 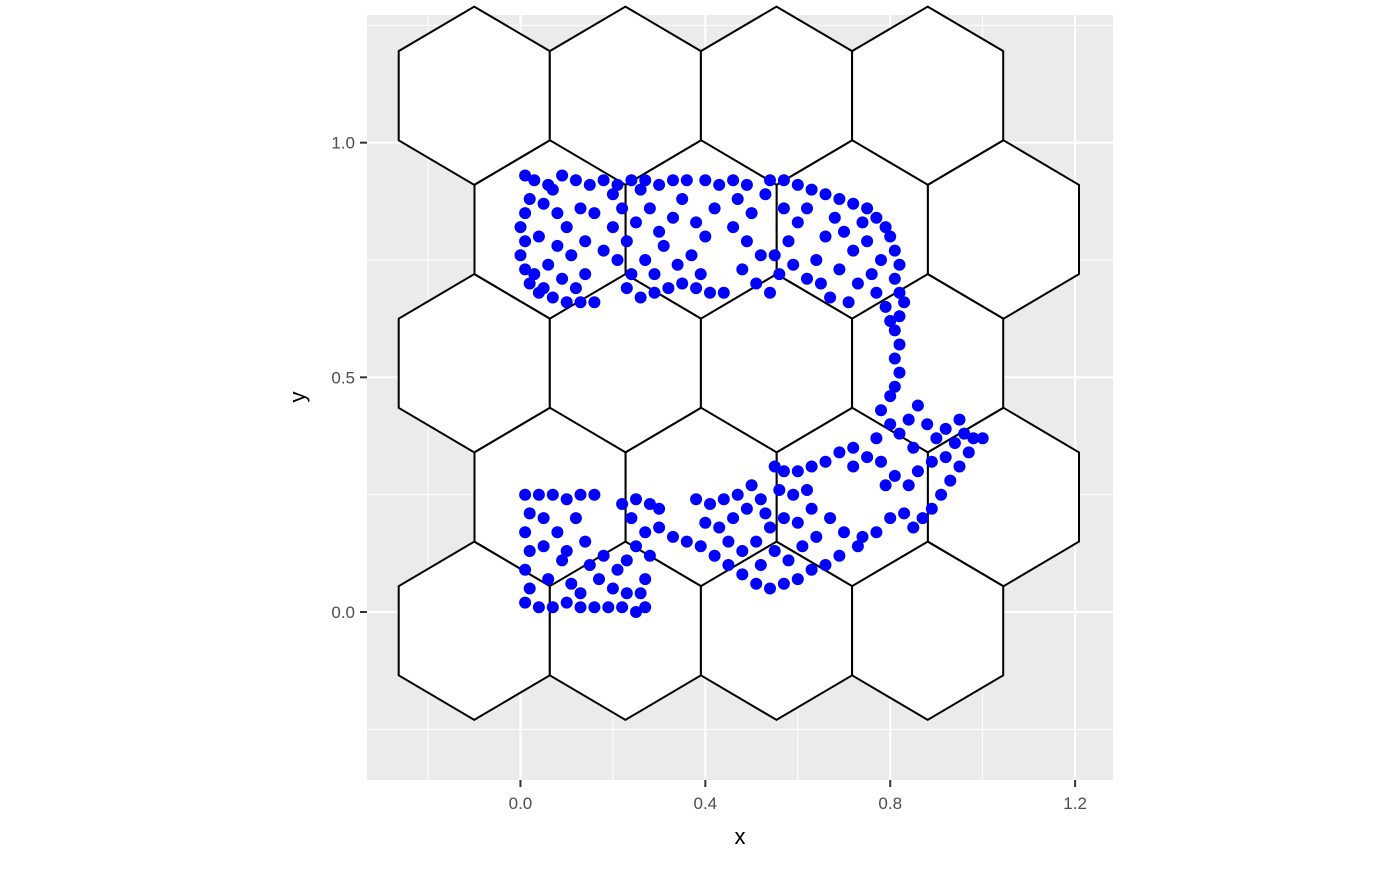 What do you see at coordinates (928, 631) in the screenshot?
I see `hex-cell` at bounding box center [928, 631].